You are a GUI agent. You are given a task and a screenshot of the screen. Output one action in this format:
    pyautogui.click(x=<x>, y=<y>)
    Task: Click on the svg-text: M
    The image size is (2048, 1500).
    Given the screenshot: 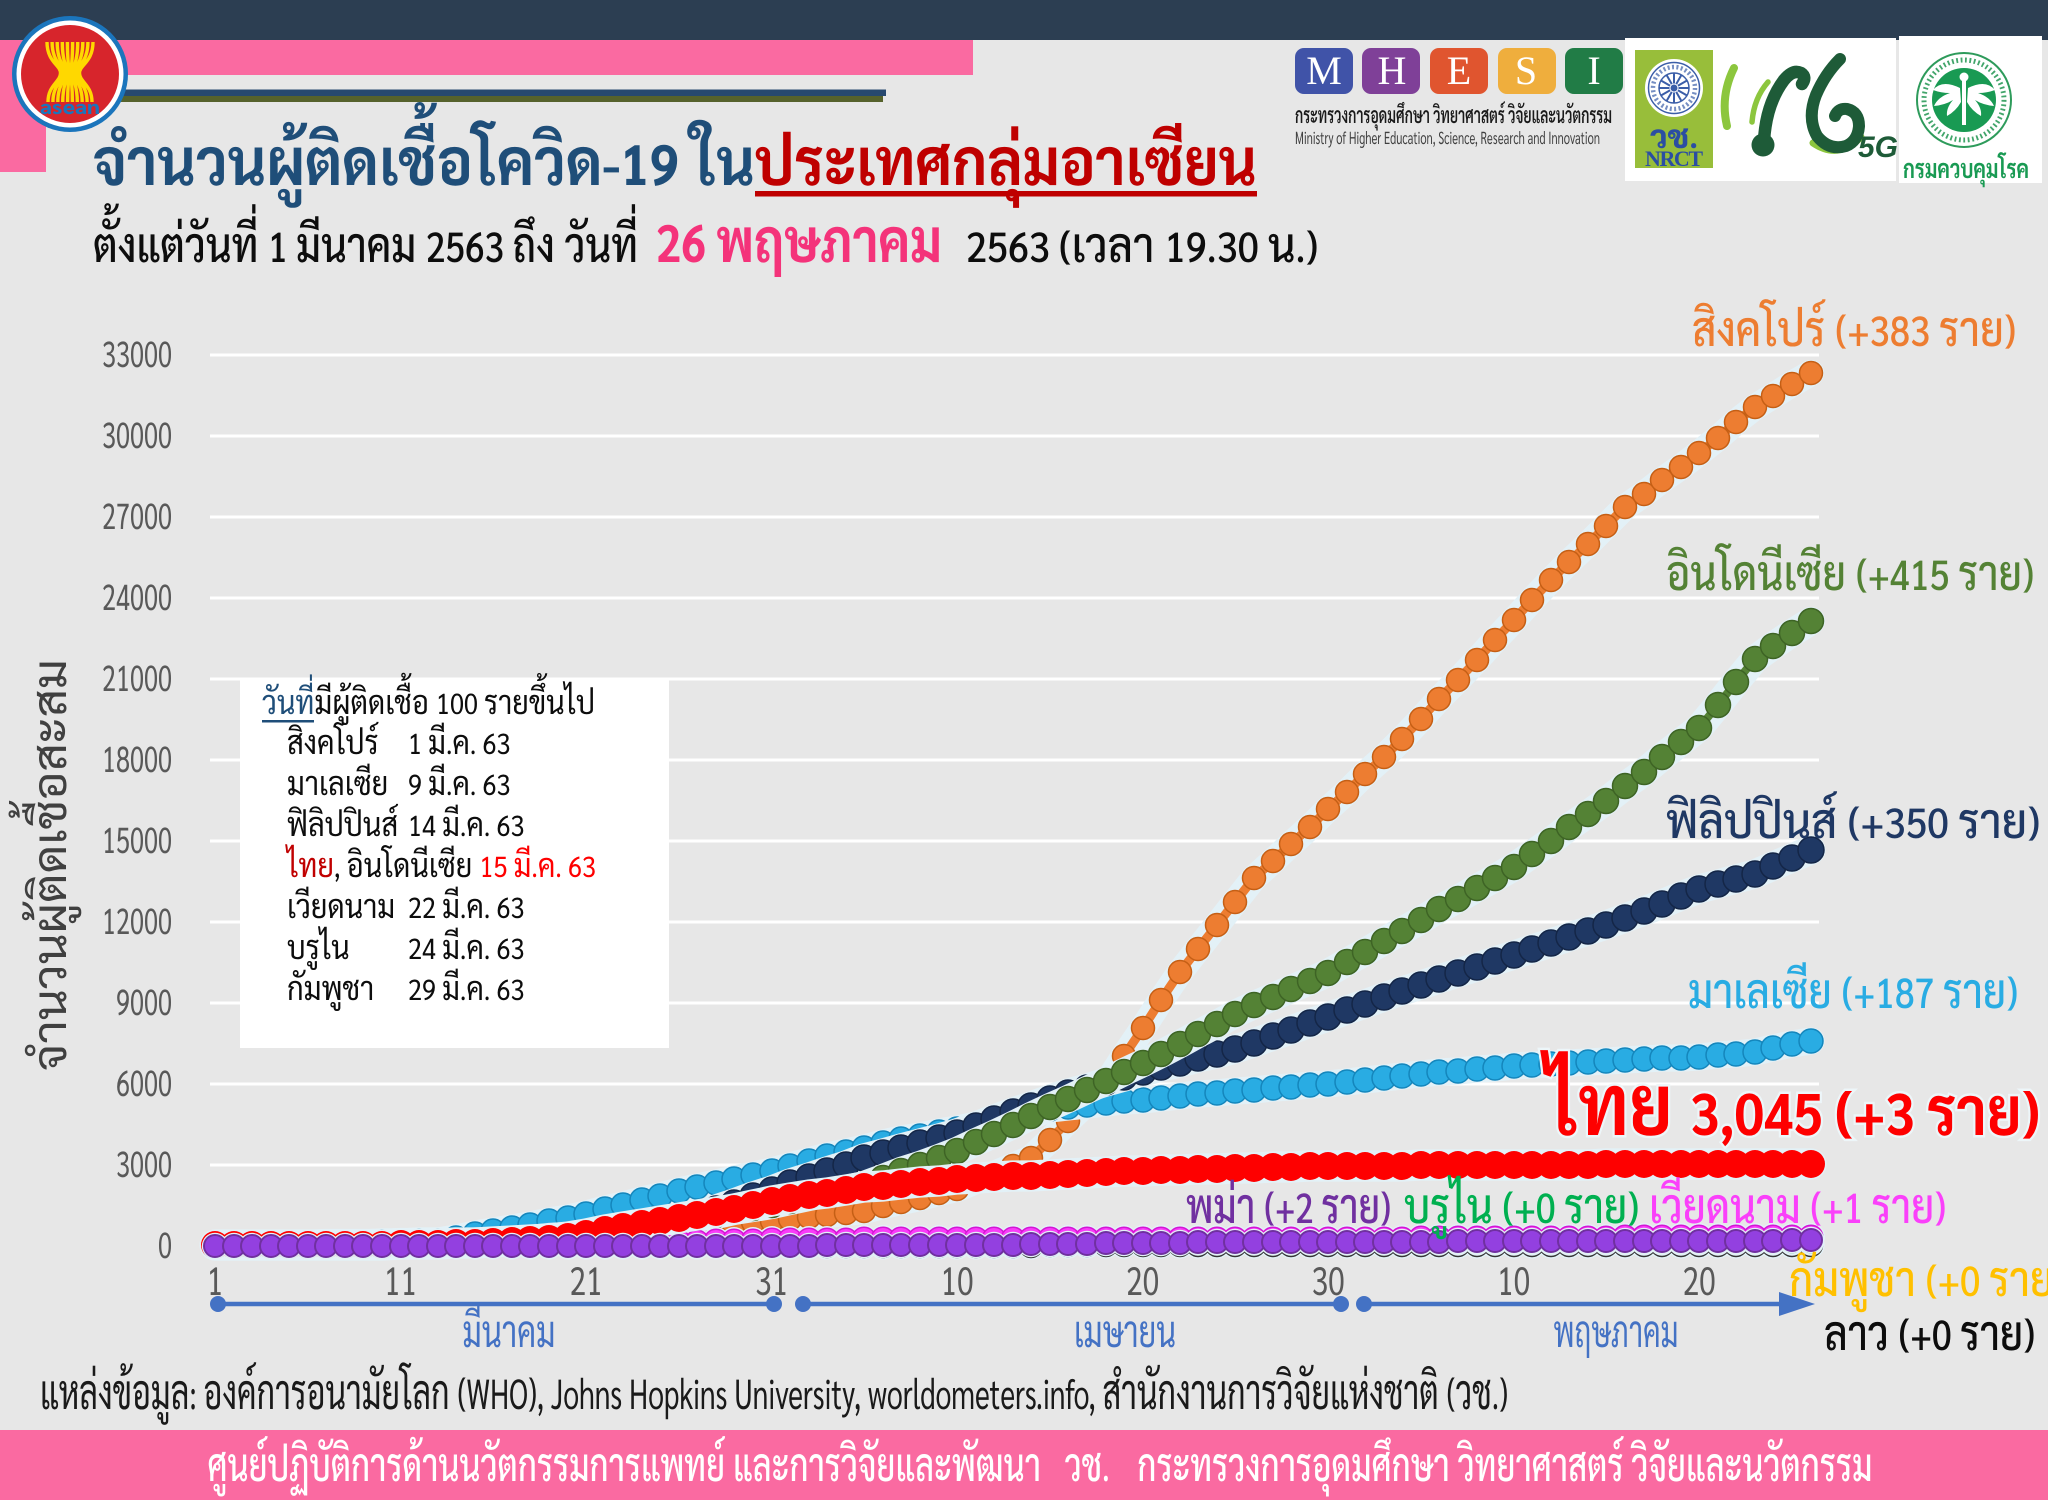 What is the action you would take?
    pyautogui.click(x=1324, y=70)
    